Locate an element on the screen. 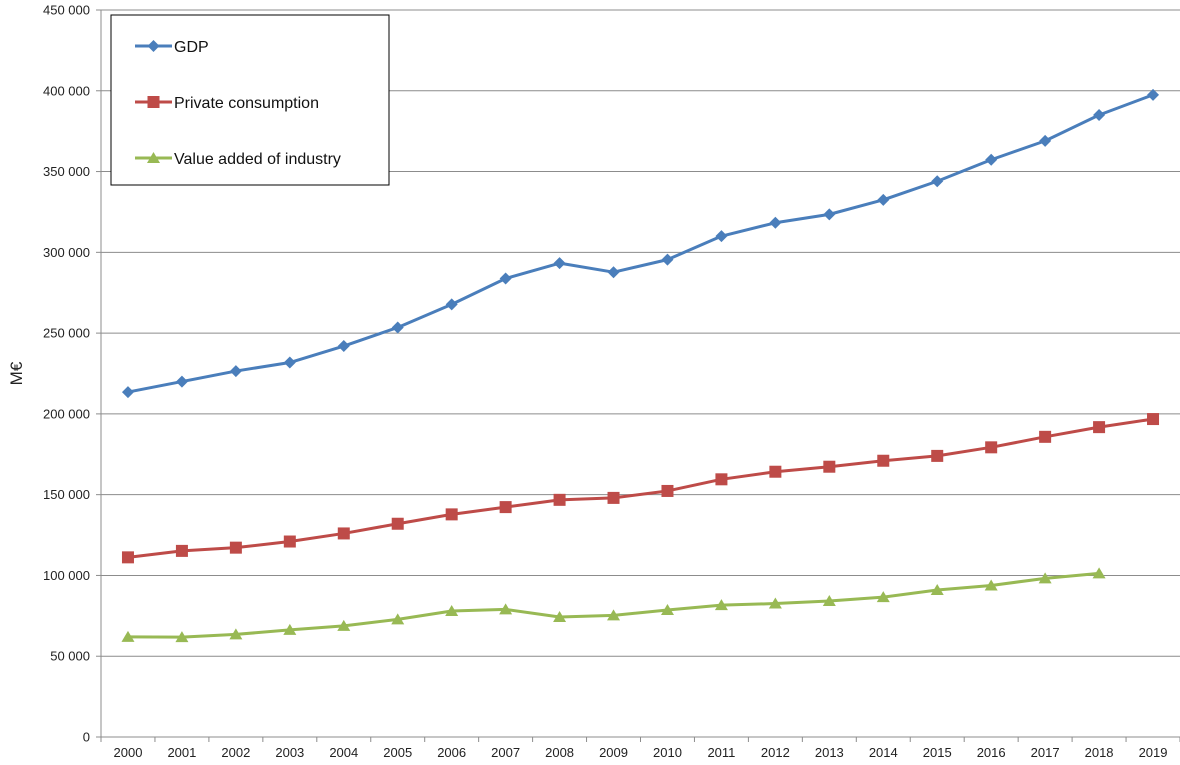 The image size is (1180, 765). legend-label: GDP is located at coordinates (191, 47).